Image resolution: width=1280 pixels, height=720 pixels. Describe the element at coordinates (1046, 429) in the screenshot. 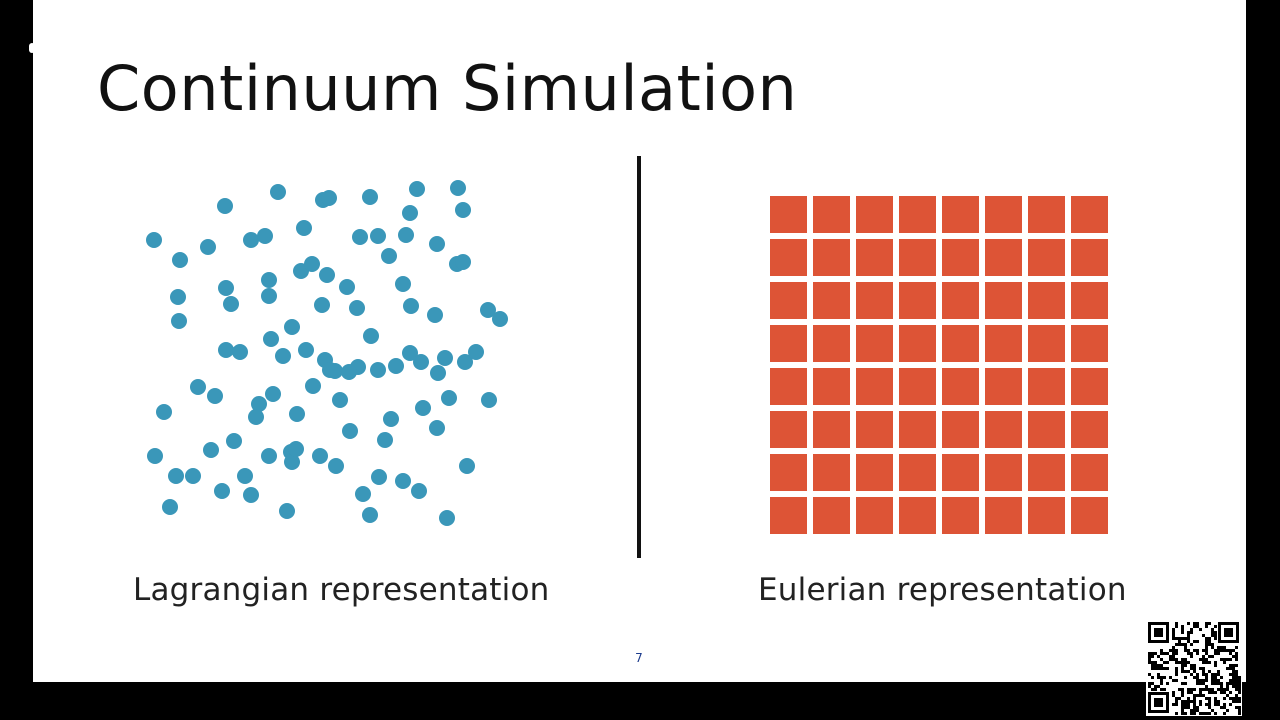

I see `grid-cell-r6-c7` at that location.